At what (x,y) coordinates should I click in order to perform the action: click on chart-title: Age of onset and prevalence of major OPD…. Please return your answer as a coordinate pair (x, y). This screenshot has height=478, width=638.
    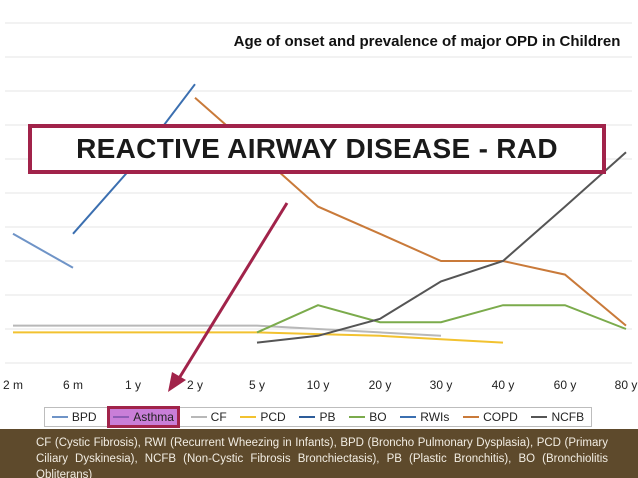
    Looking at the image, I should click on (427, 41).